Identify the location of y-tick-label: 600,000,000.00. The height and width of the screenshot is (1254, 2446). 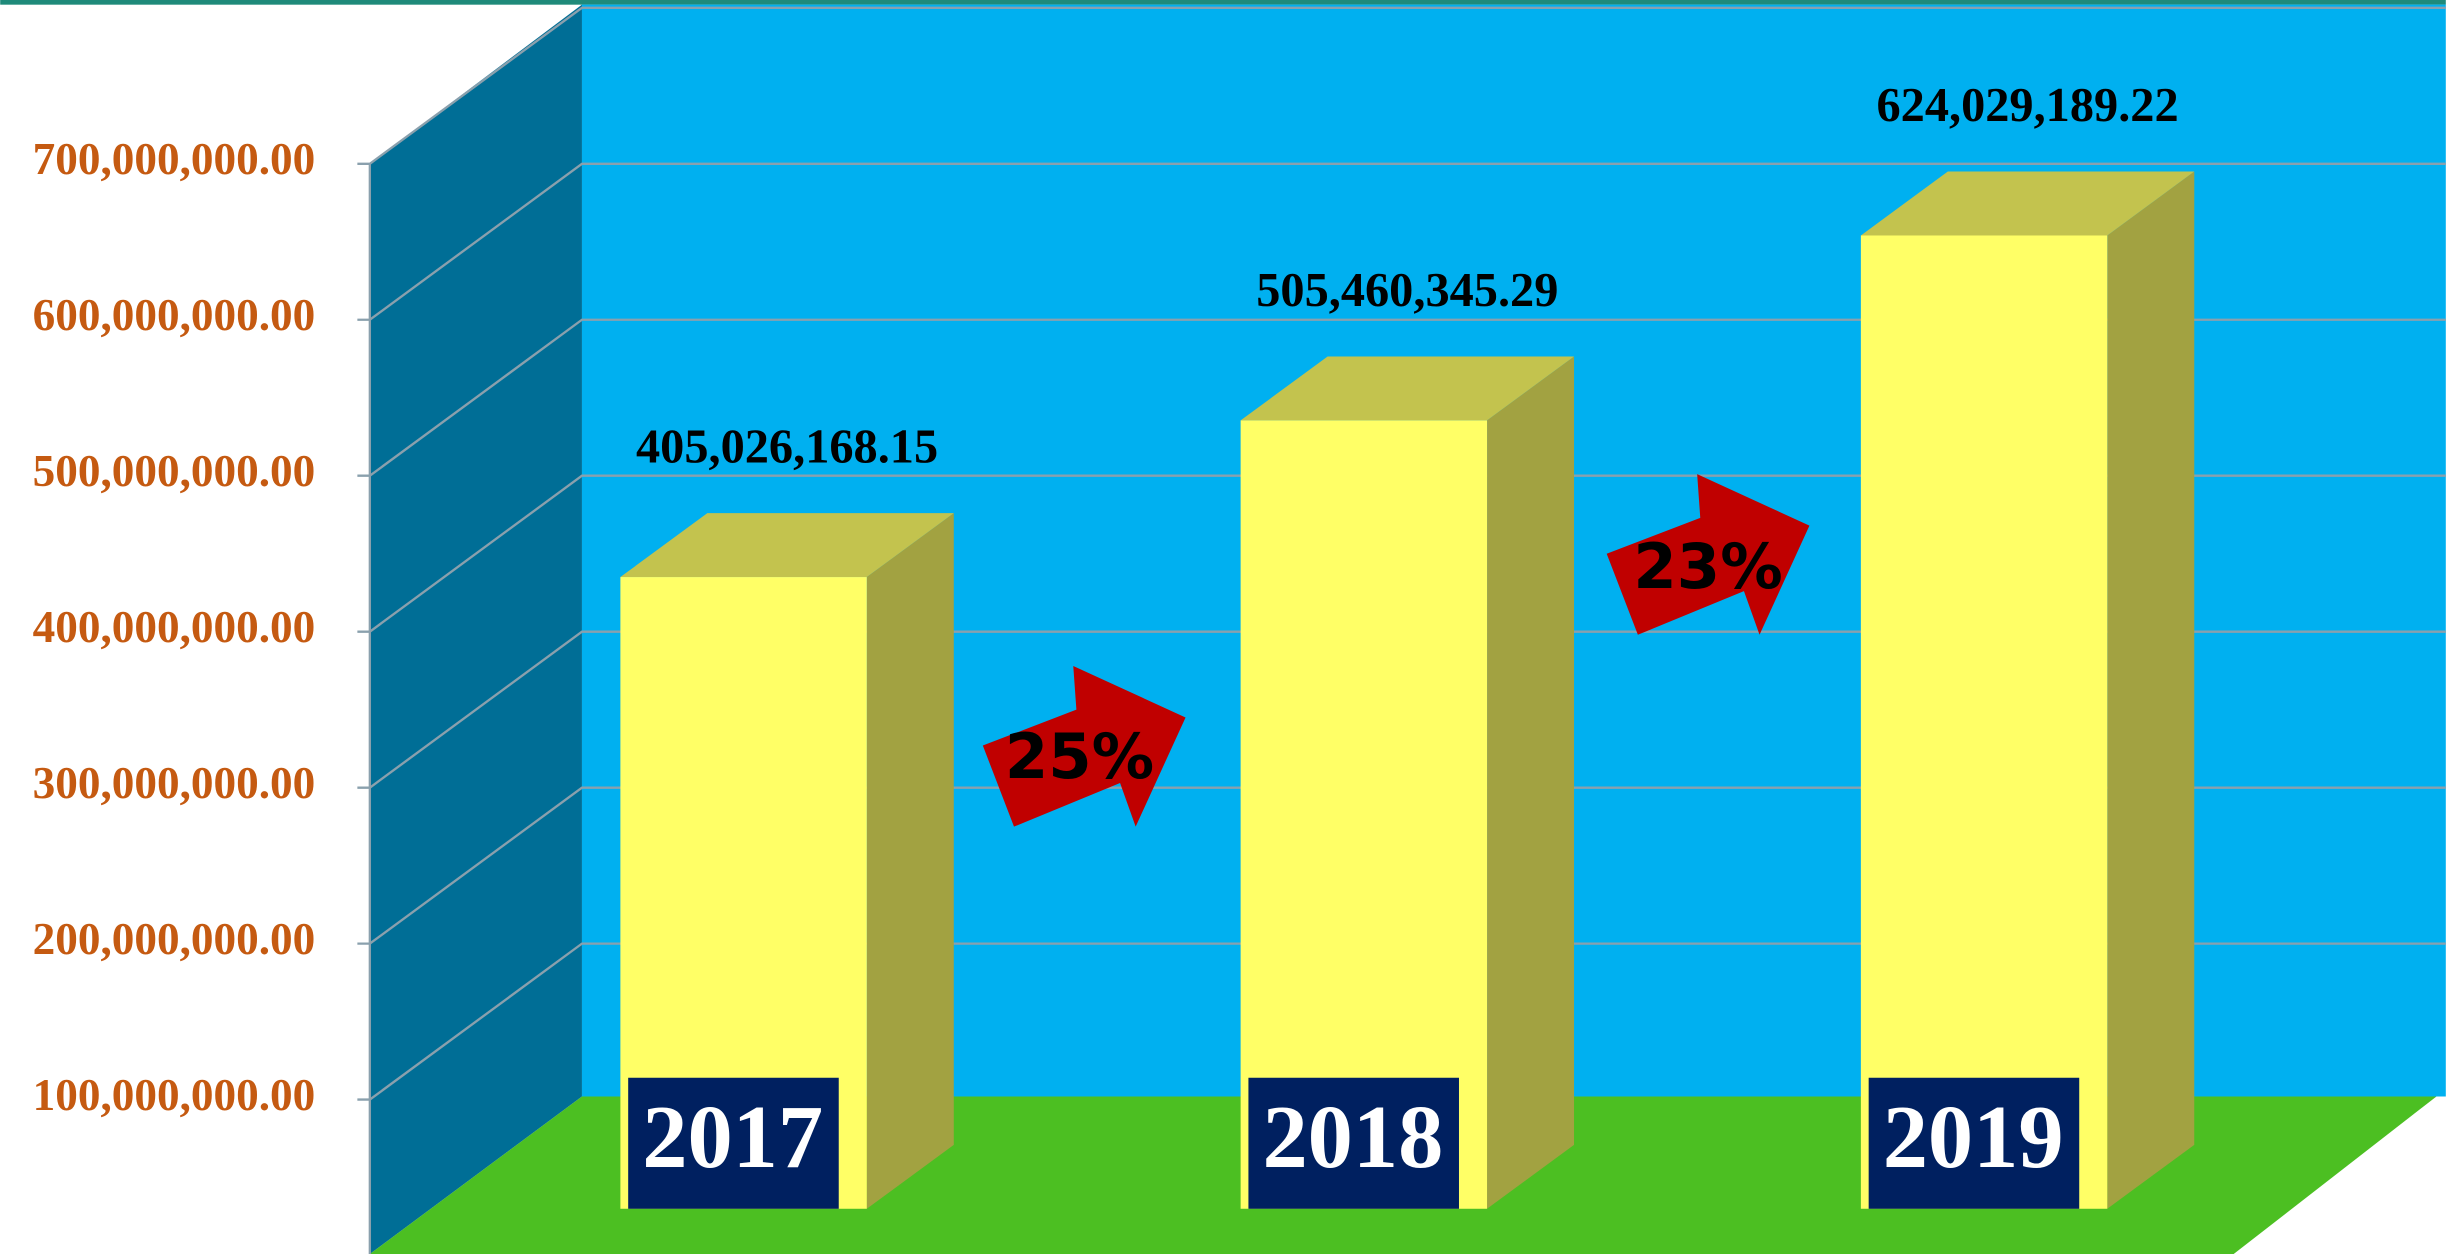
(174, 315).